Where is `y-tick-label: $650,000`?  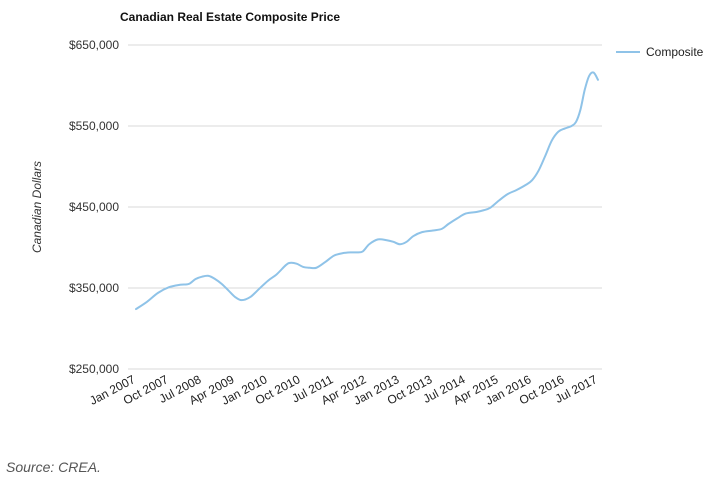
y-tick-label: $650,000 is located at coordinates (94, 45).